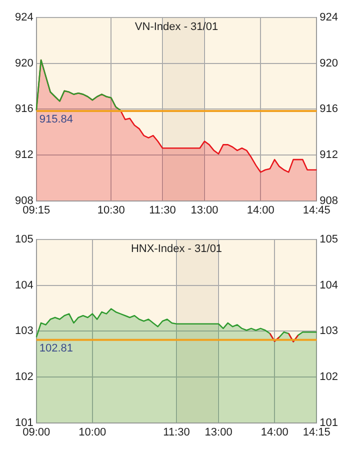  What do you see at coordinates (329, 200) in the screenshot?
I see `y2-tick-label: 908` at bounding box center [329, 200].